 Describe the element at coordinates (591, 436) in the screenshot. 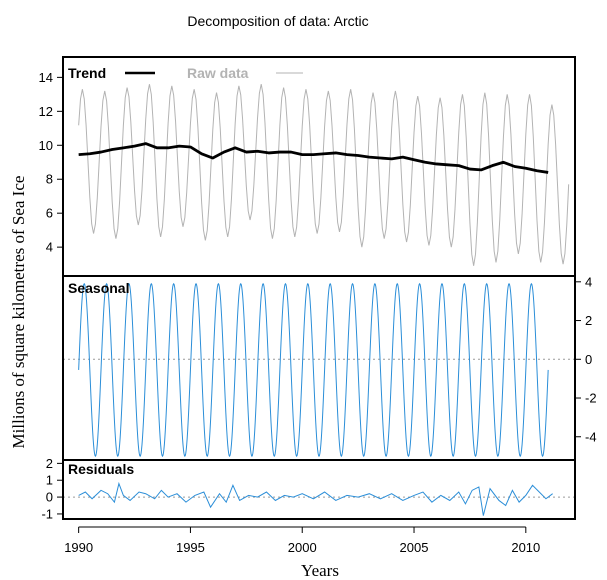

I see `y-tick-label: -4` at that location.